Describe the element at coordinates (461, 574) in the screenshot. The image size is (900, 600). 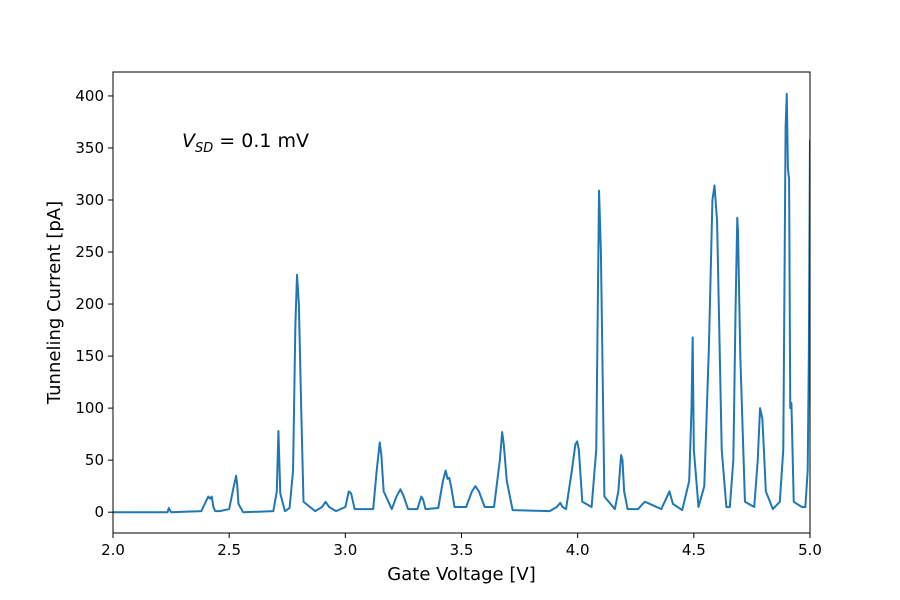
I see `x-axis-label: Gate Voltage [V]` at that location.